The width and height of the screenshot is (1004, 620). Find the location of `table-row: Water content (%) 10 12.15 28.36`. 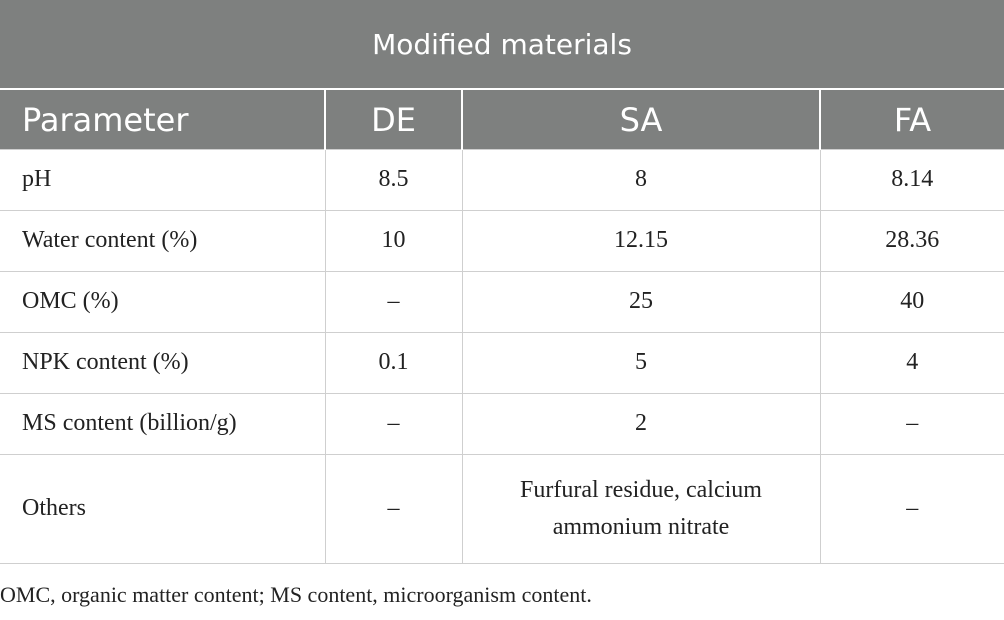

table-row: Water content (%) 10 12.15 28.36 is located at coordinates (502, 241).